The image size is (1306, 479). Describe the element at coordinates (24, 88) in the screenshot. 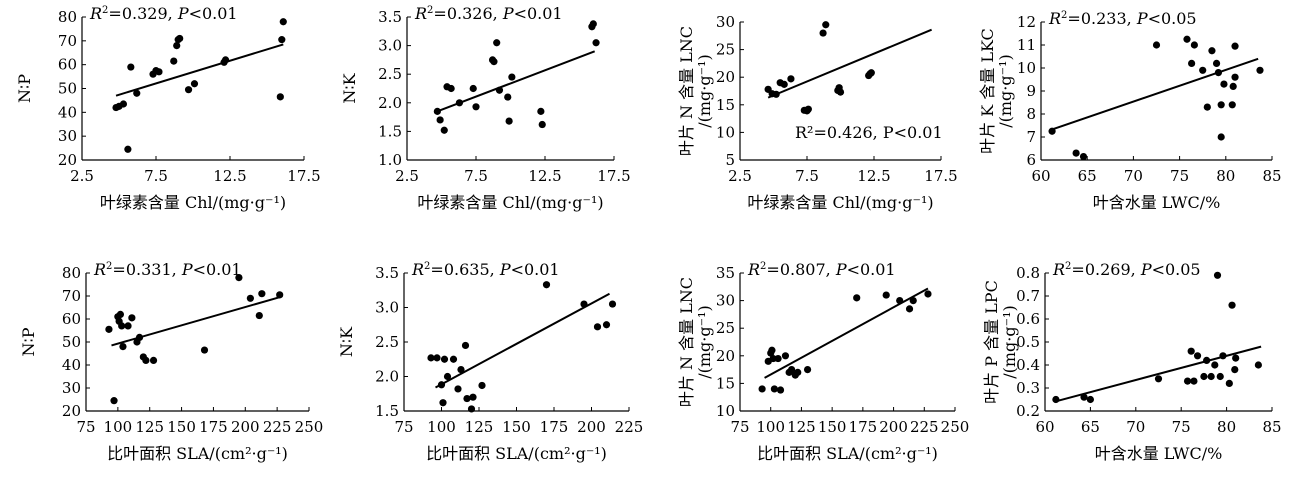

I see `y-axis-label: N∶P` at that location.